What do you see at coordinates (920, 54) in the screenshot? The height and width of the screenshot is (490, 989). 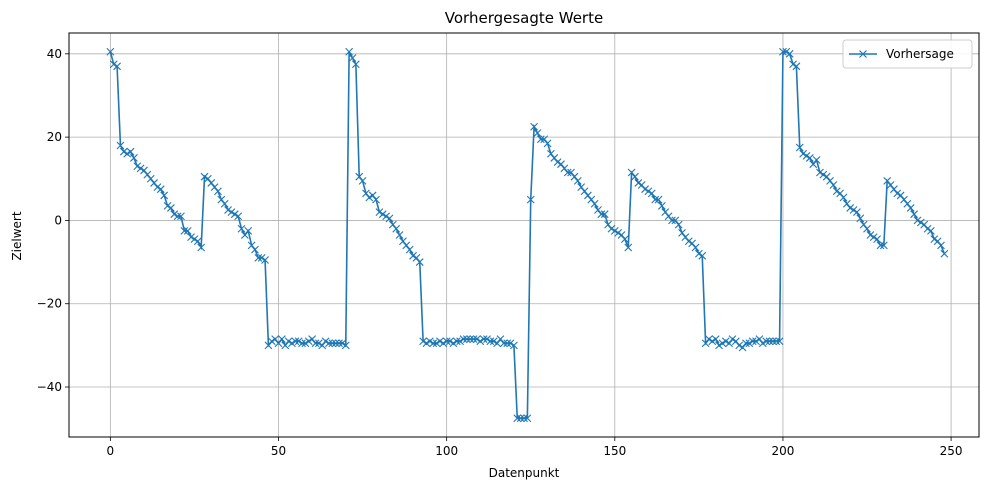 I see `legend-label-vorhersage: Vorhersage` at bounding box center [920, 54].